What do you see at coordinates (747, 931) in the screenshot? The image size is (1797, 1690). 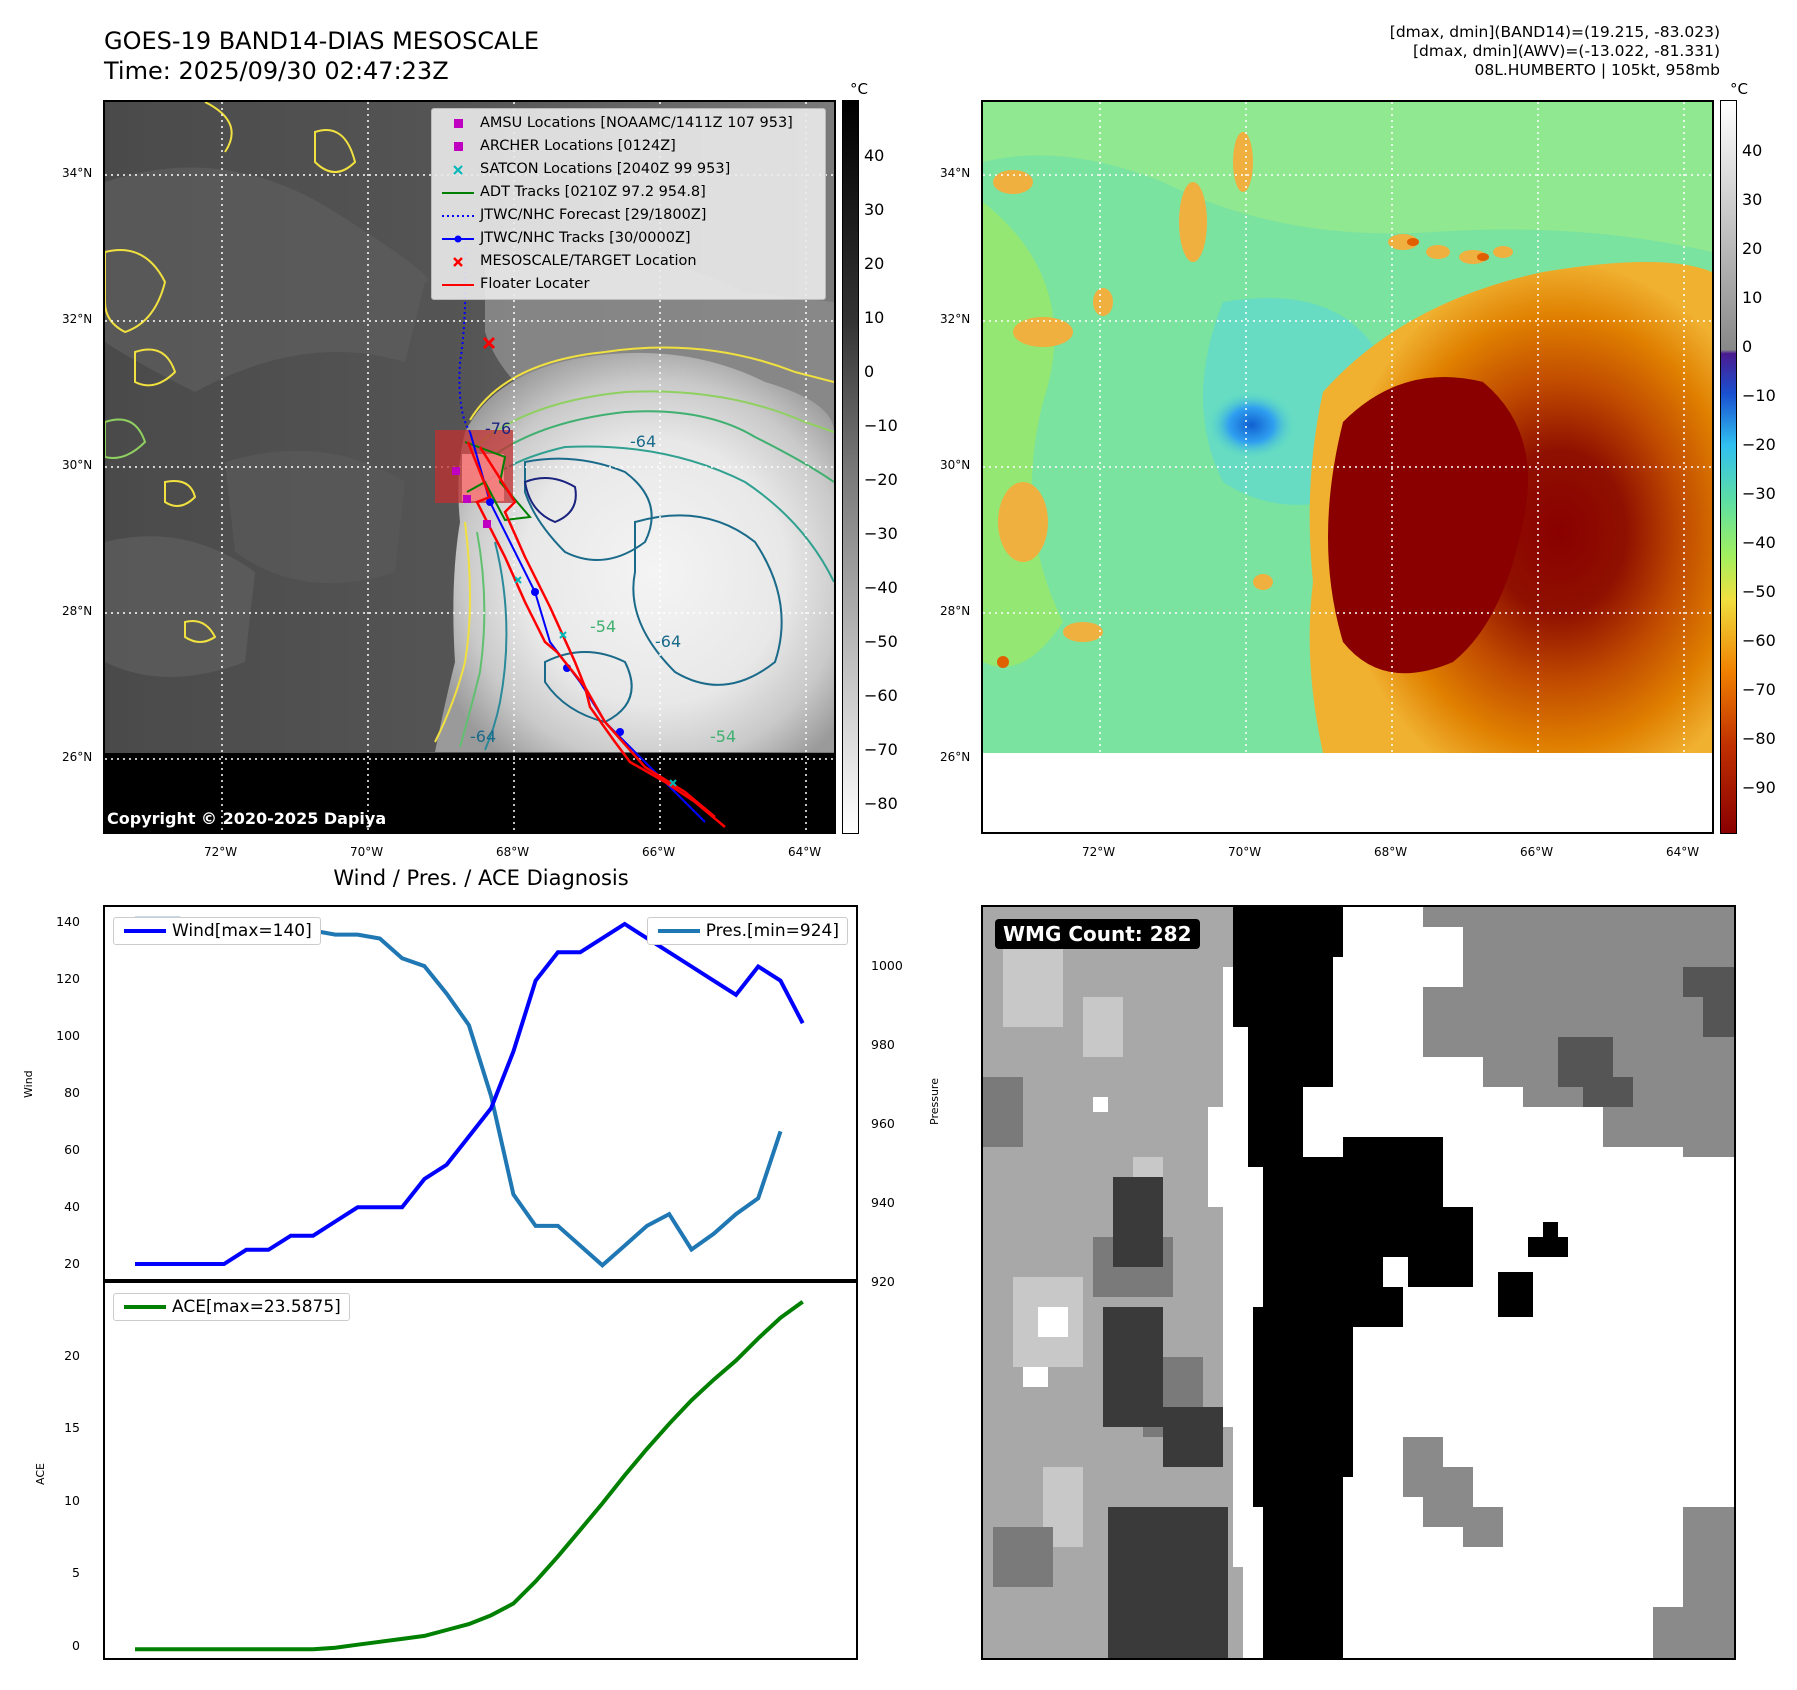 I see `pressure-legend: Pres.[min=924]` at bounding box center [747, 931].